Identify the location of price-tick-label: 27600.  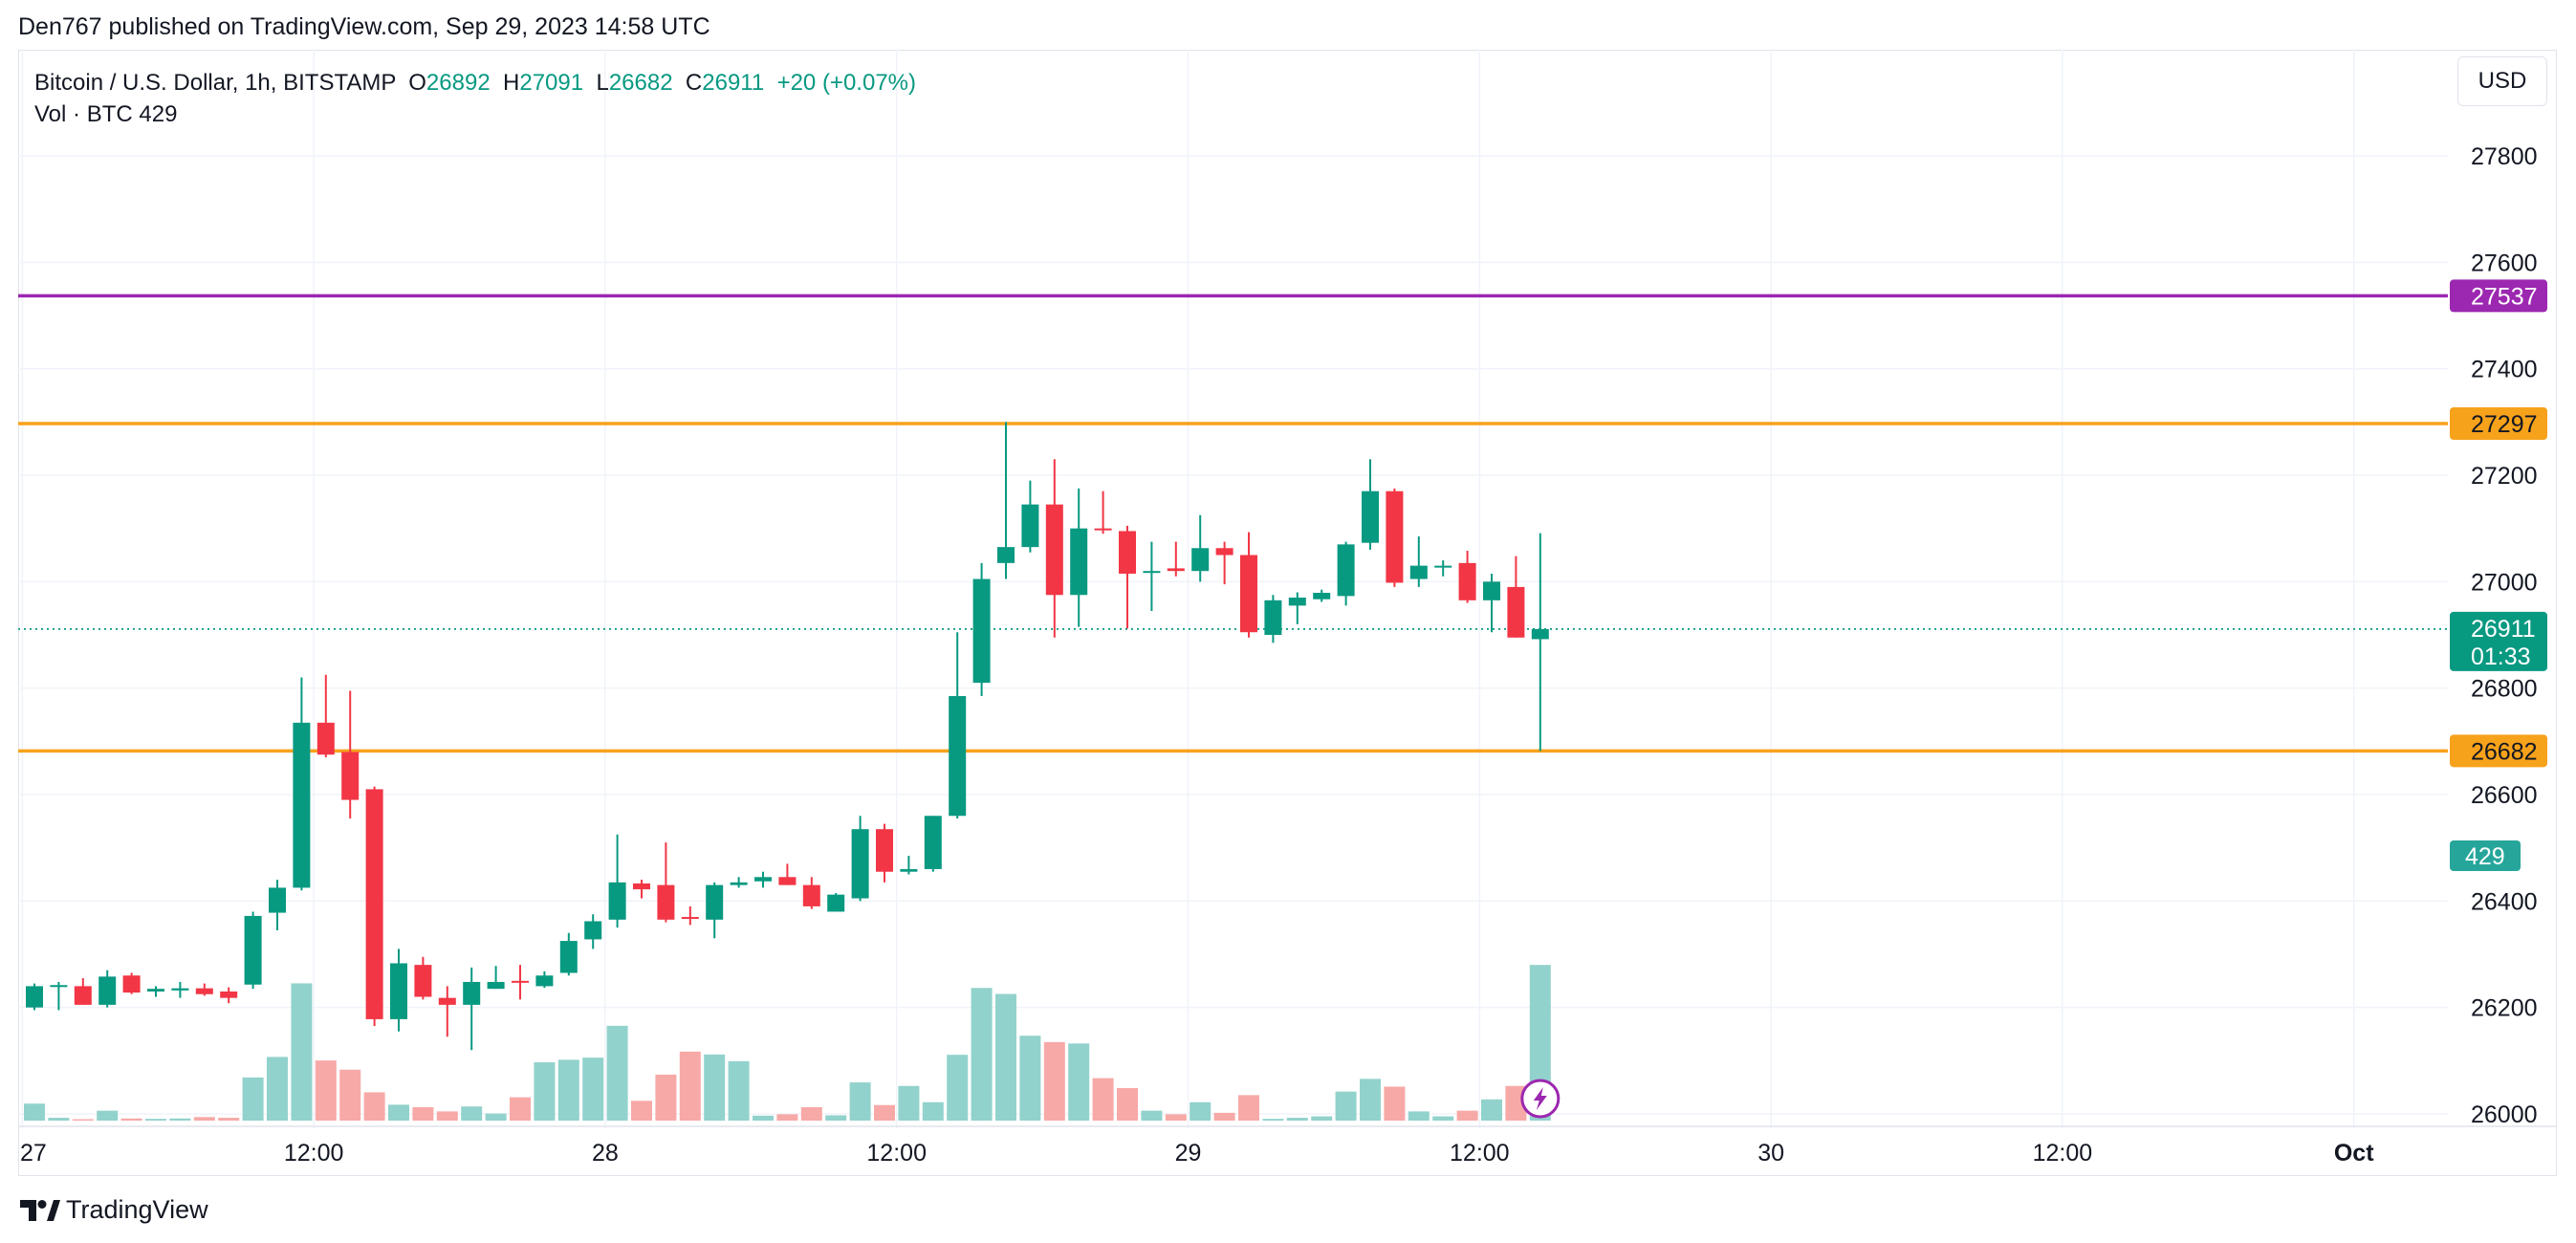
(2504, 263).